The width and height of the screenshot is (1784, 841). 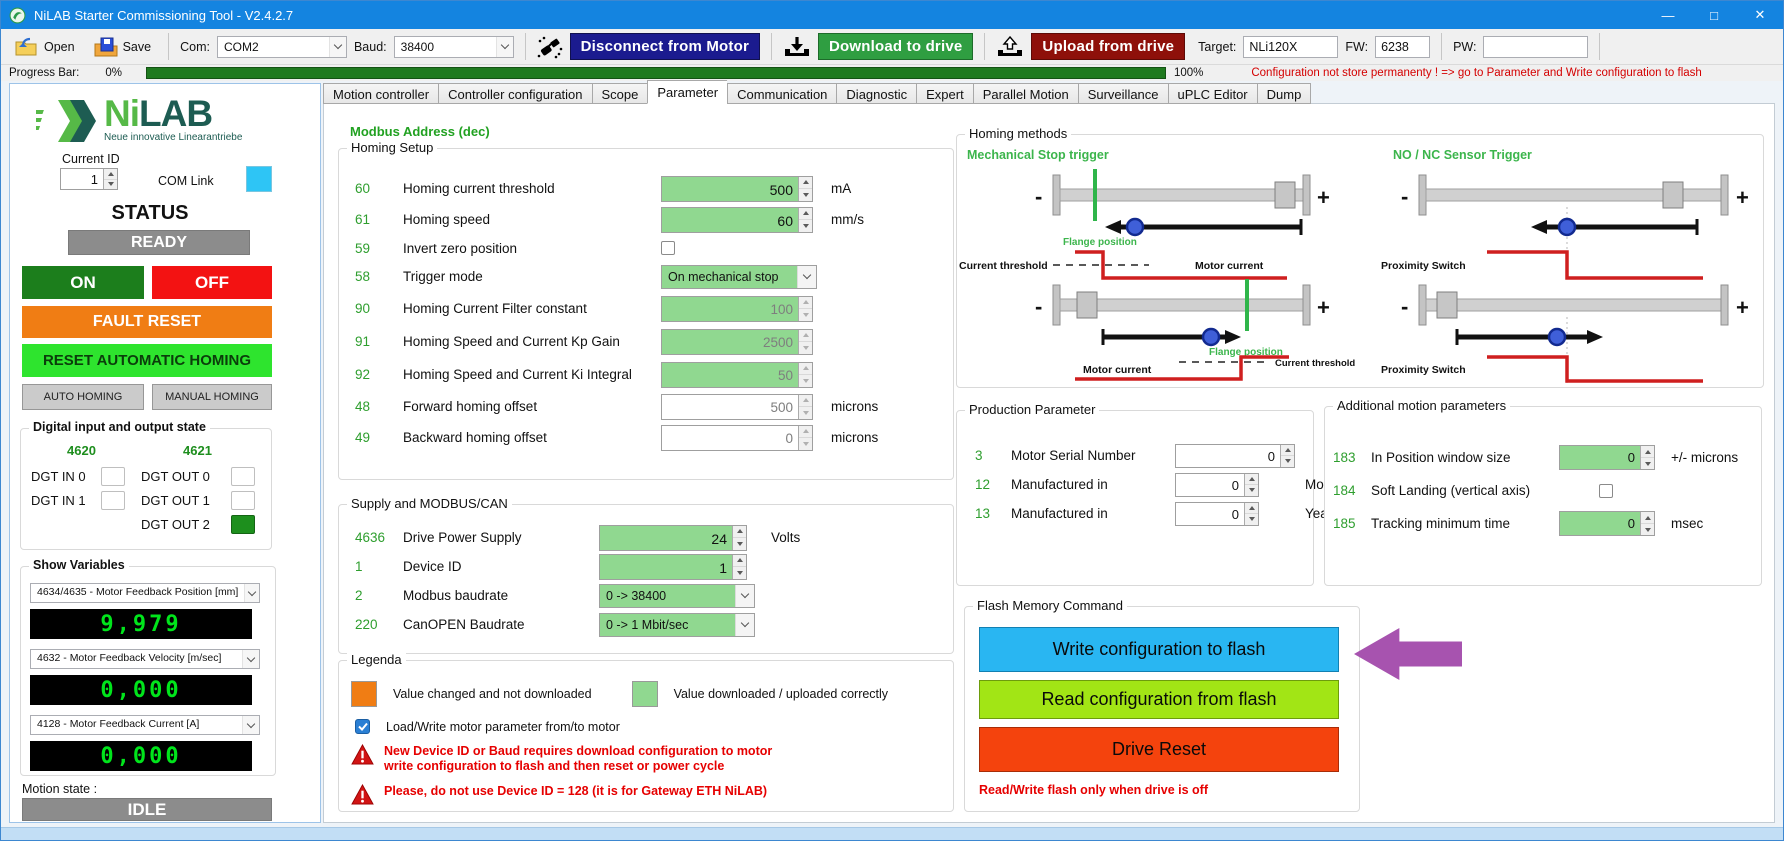 What do you see at coordinates (677, 624) in the screenshot?
I see `canopen-baudrate-select: 0 -> 1 Mbit/sec` at bounding box center [677, 624].